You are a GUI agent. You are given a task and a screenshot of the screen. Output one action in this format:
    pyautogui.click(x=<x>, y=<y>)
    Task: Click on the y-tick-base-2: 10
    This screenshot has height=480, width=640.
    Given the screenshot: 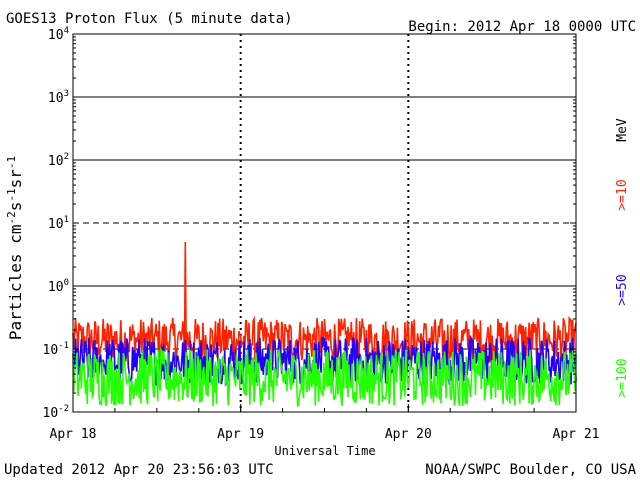 What is the action you would take?
    pyautogui.click(x=56, y=161)
    